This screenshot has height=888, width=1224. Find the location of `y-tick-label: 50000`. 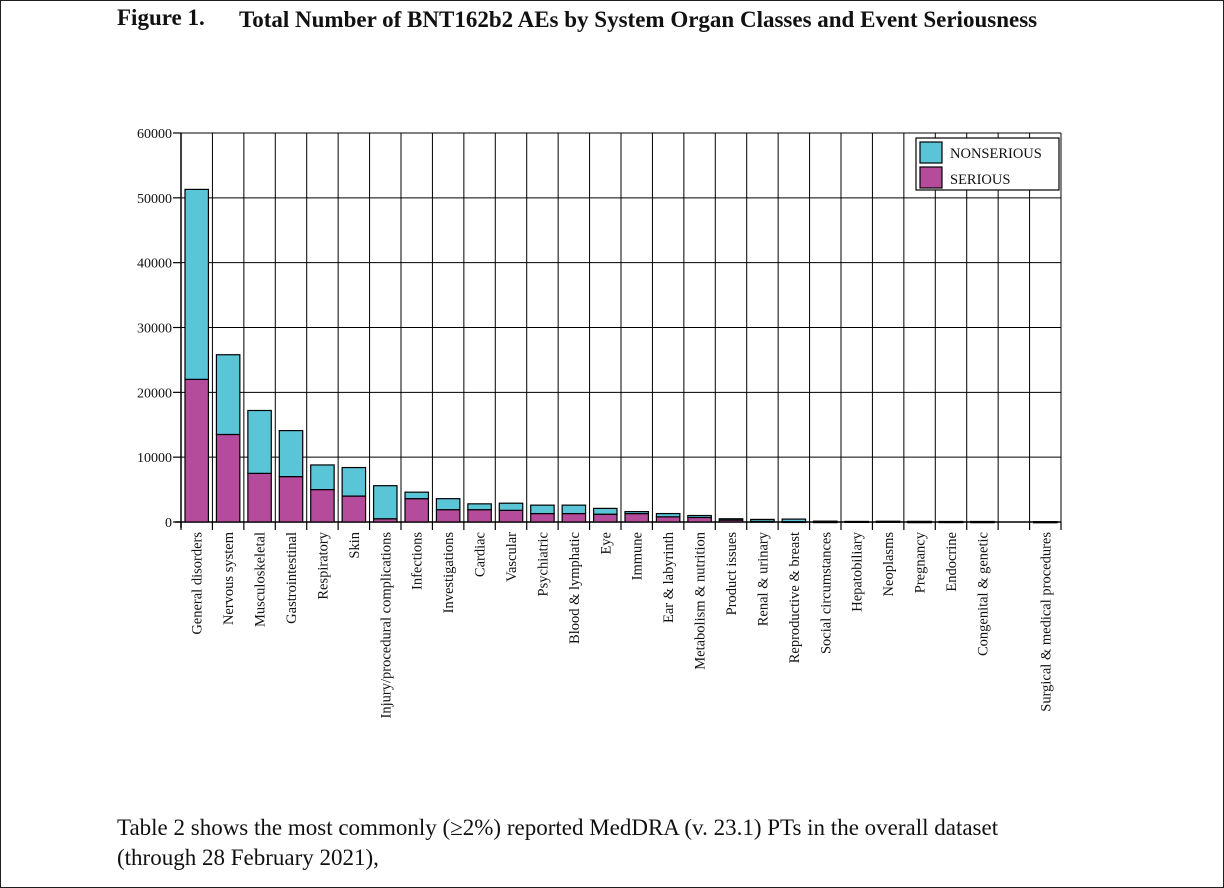

y-tick-label: 50000 is located at coordinates (154, 199).